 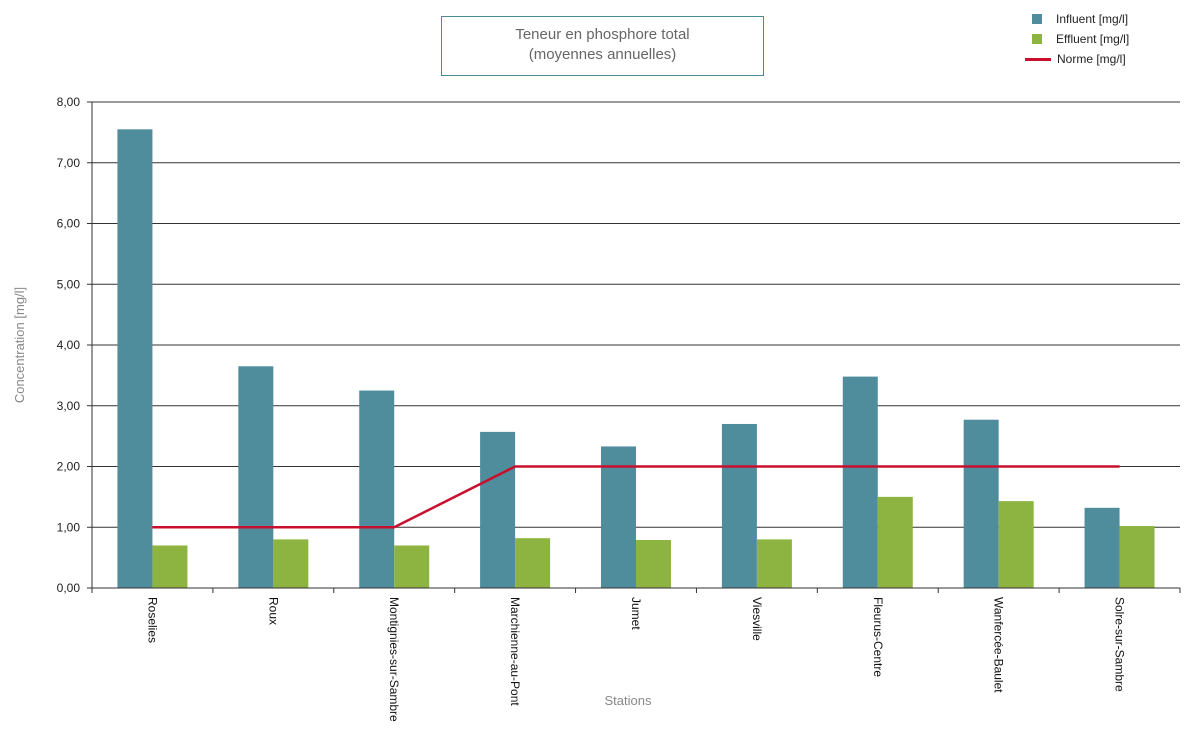 I want to click on y-tick-label: 3,00, so click(x=69, y=406).